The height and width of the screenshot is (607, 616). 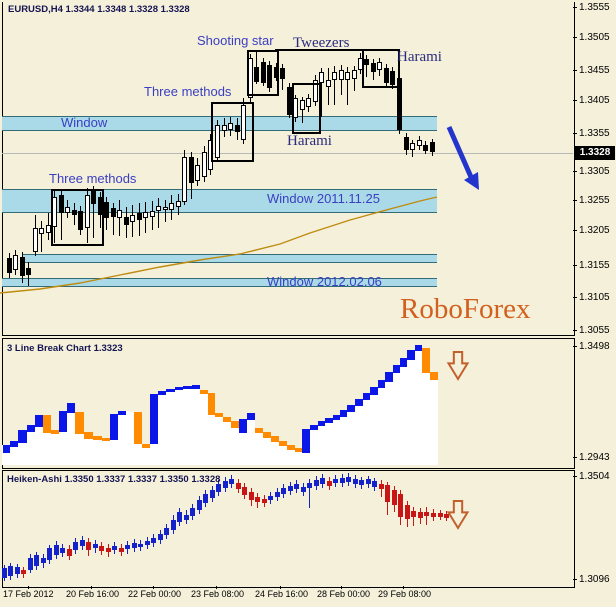 I want to click on price-axis-label: 1.3305, so click(x=594, y=171).